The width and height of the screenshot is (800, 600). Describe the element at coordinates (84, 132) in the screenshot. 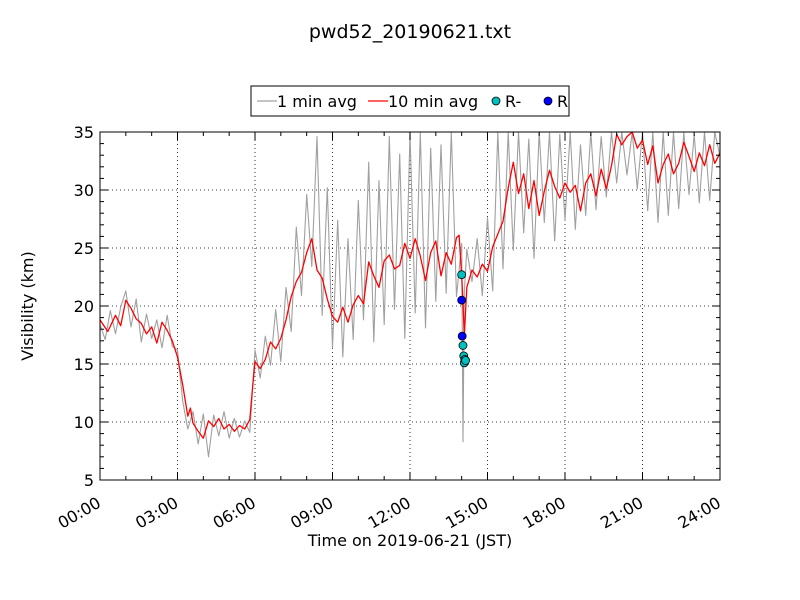

I see `y-tick-label: 35` at that location.